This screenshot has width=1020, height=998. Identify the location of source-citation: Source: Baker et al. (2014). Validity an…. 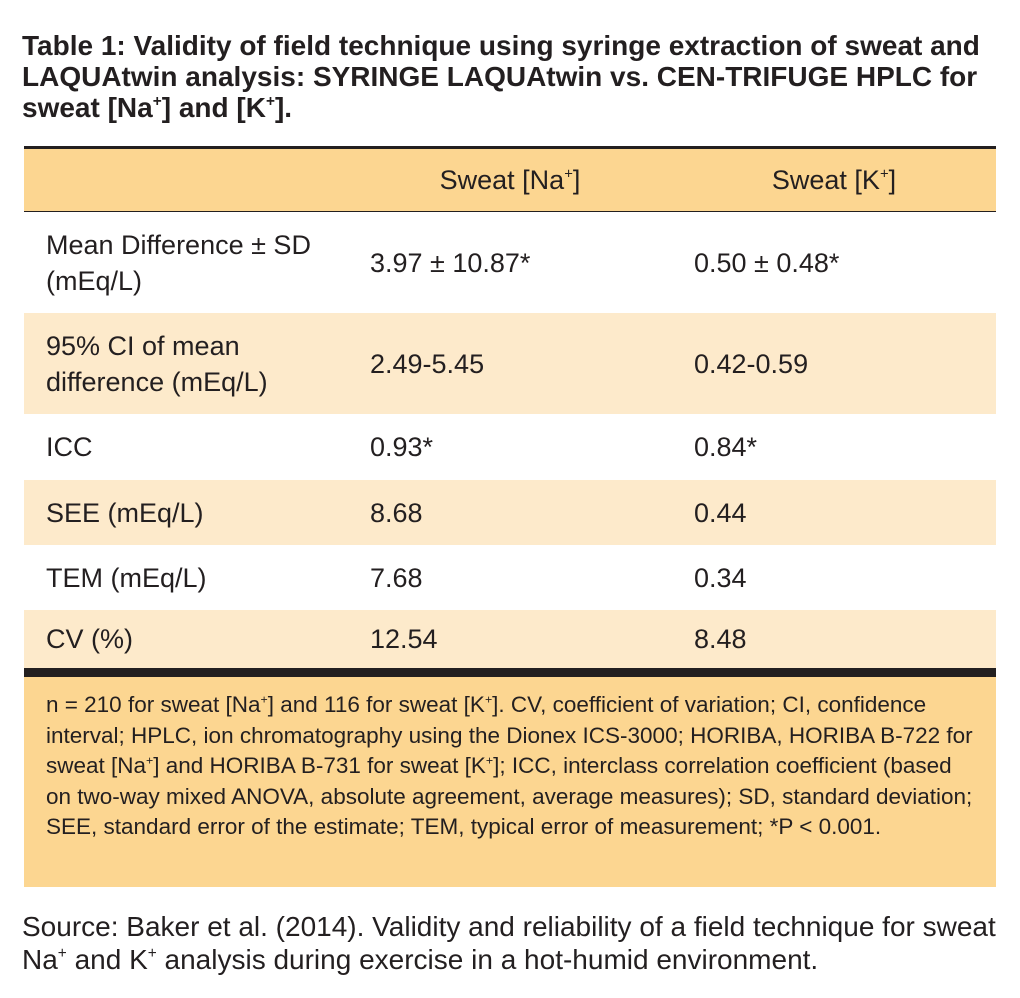
(509, 943).